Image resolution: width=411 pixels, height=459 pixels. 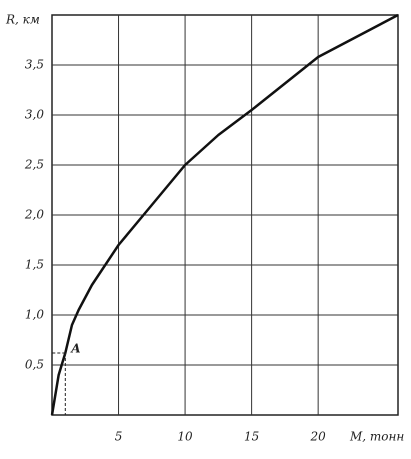 What do you see at coordinates (34, 65) in the screenshot?
I see `y-tick-label: 3,5` at bounding box center [34, 65].